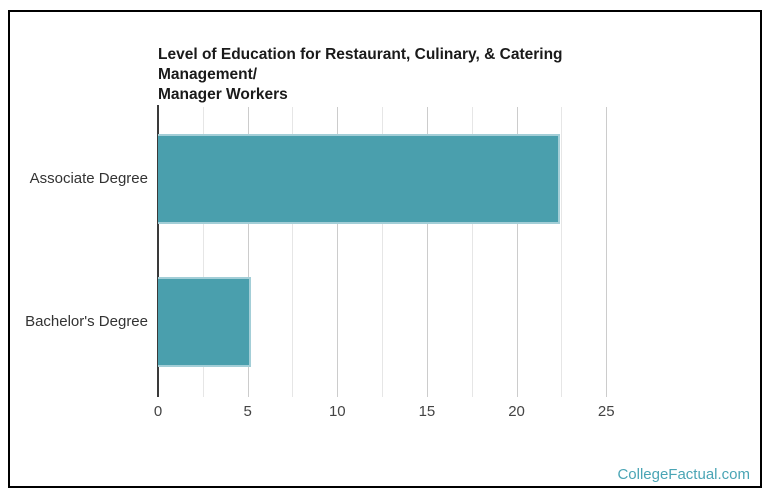  I want to click on x-axis-tick-label: 25, so click(606, 411).